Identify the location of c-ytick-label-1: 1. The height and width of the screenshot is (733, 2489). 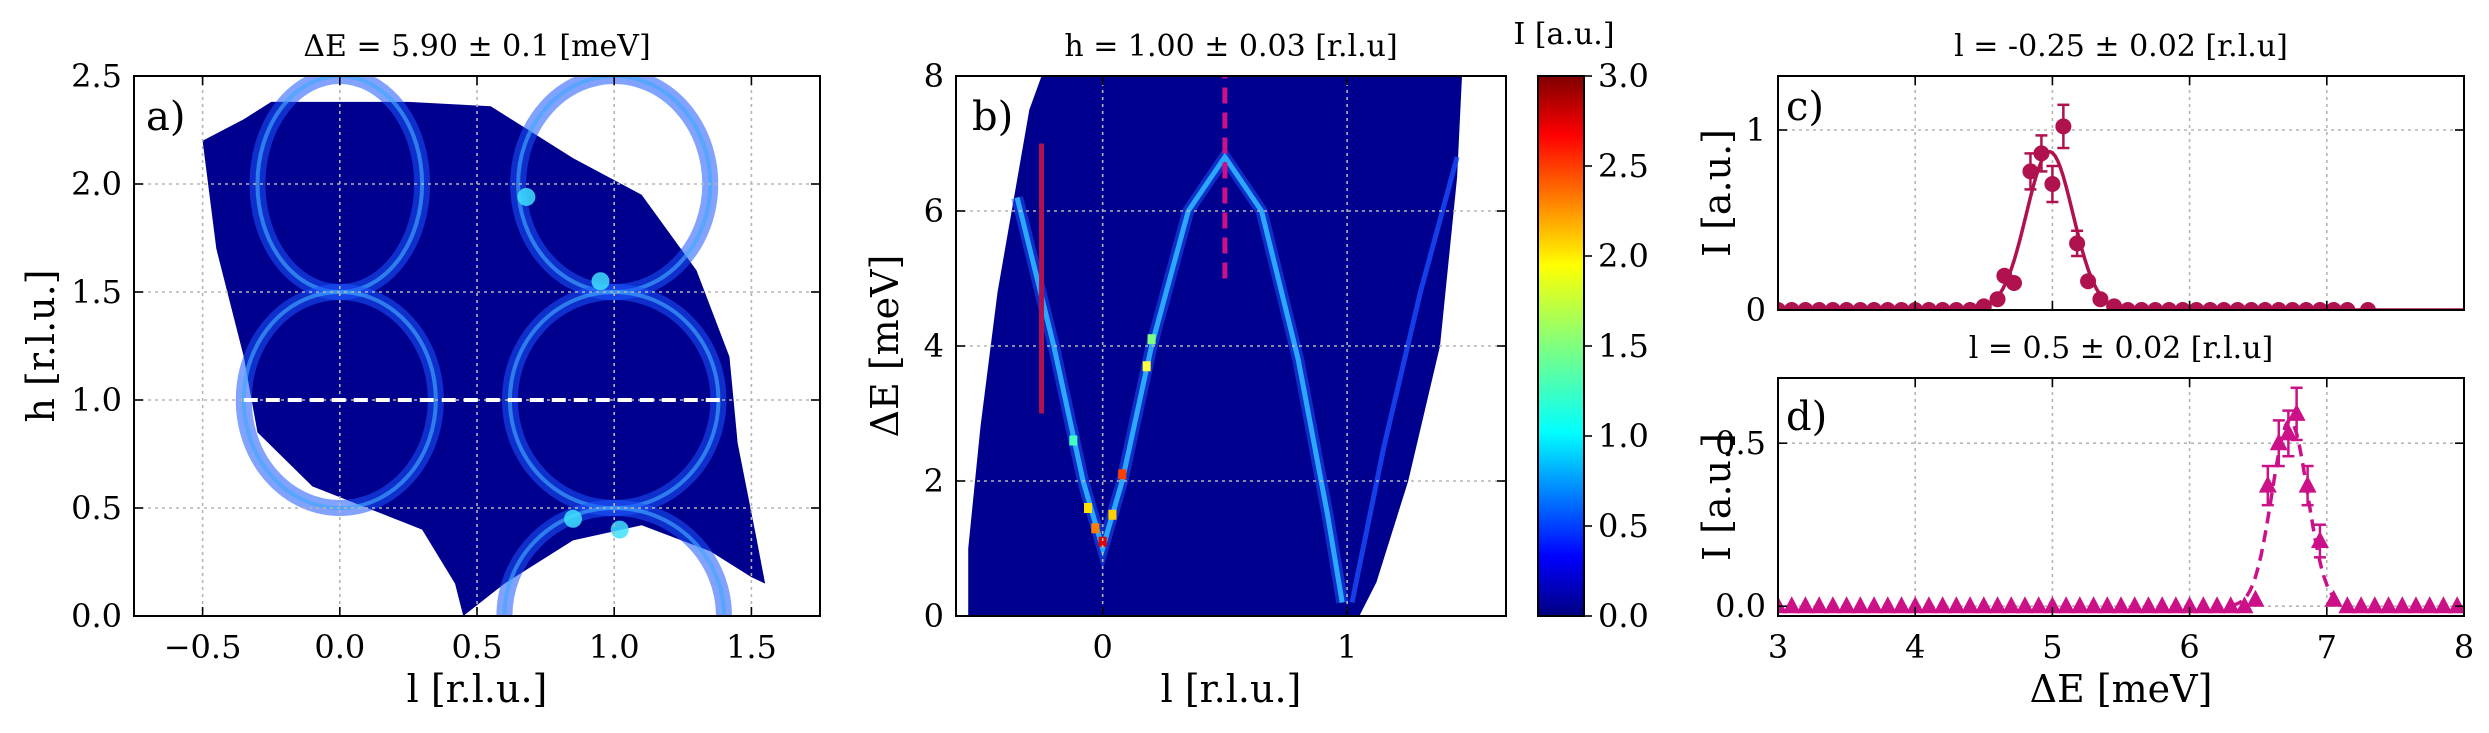
(1756, 130).